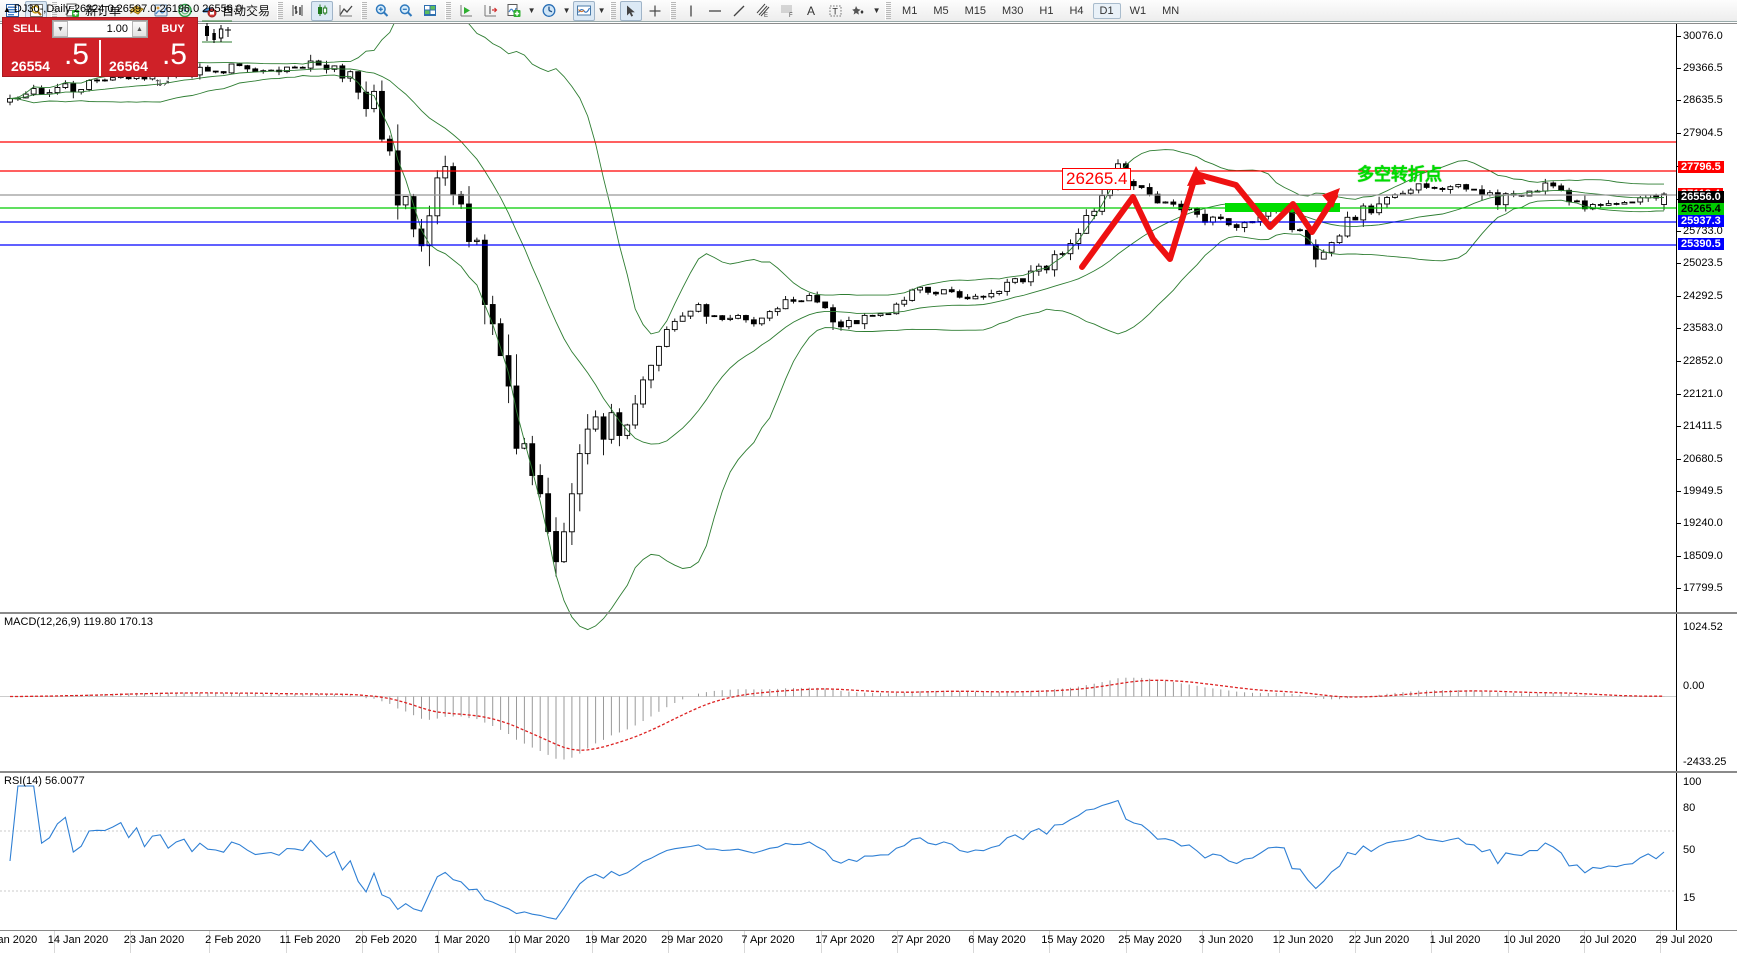  I want to click on horizontal-line-icon, so click(715, 11).